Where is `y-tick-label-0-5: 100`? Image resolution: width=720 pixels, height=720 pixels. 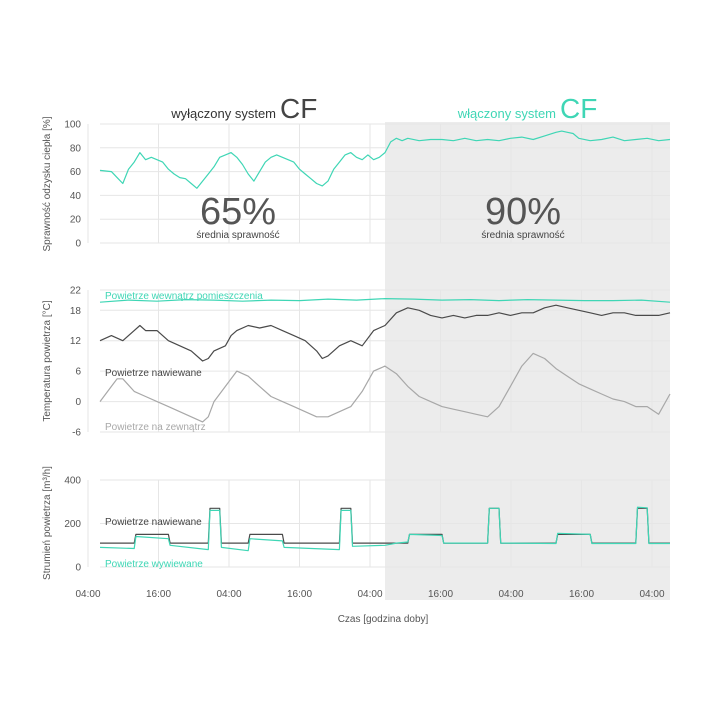
y-tick-label-0-5: 100 is located at coordinates (72, 125).